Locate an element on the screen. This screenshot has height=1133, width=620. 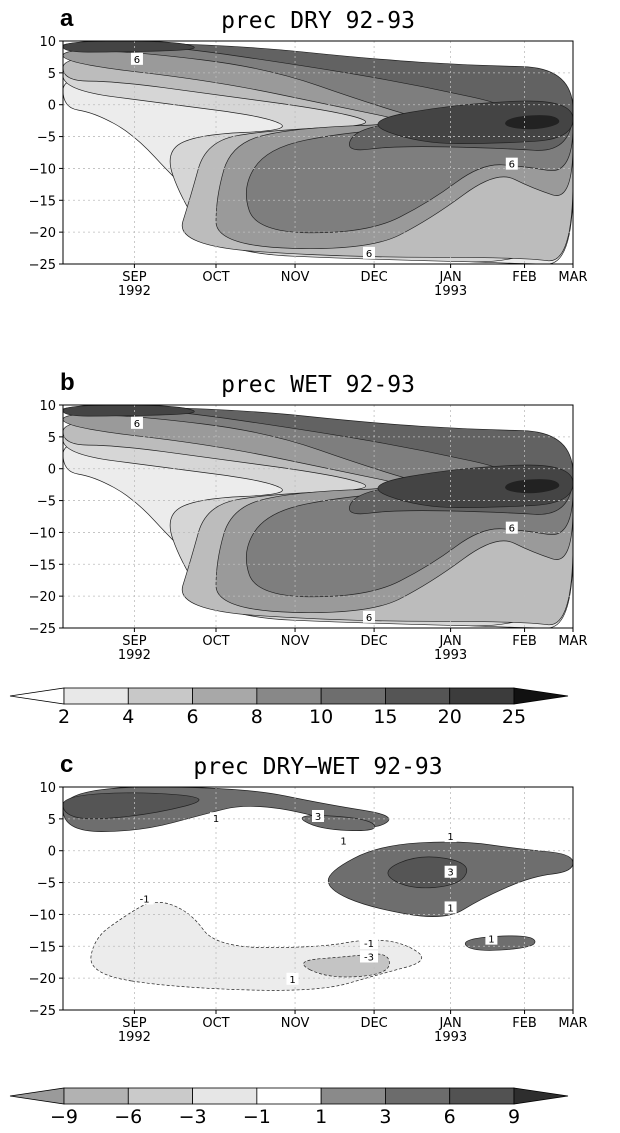
colorbar-difference: −9 −6 −3 −1 1 3 6 9 is located at coordinates (289, 1107).